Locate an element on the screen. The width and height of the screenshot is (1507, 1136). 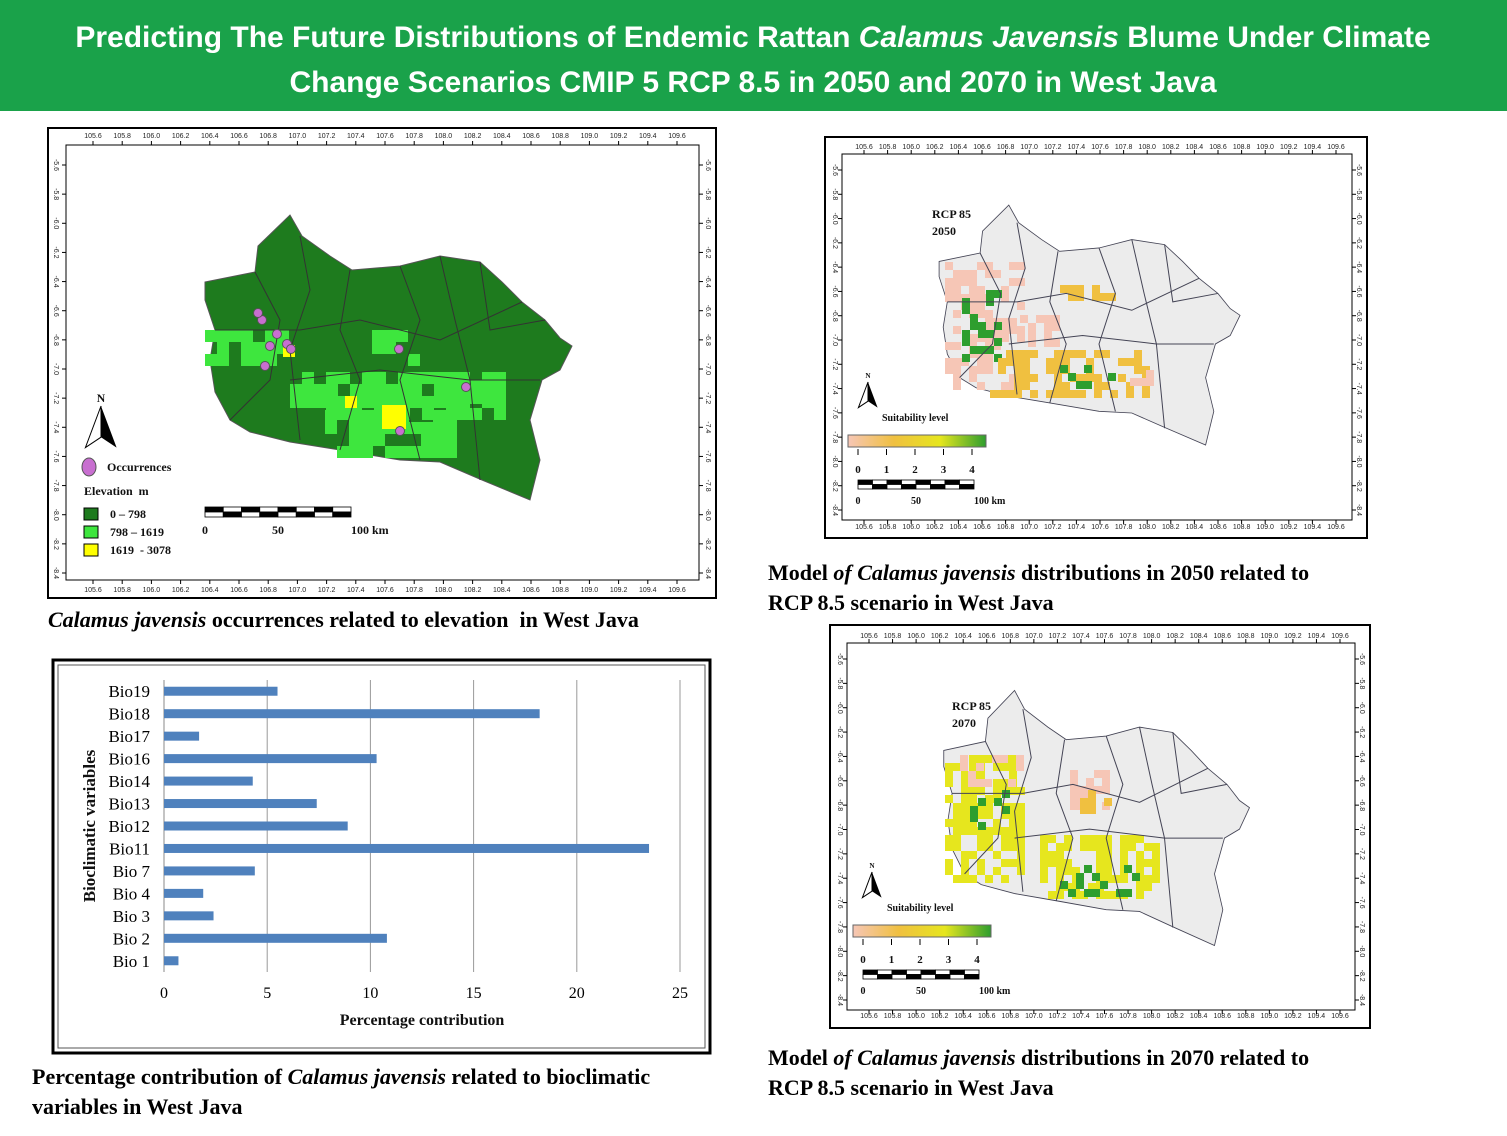
y-tick-label: Bio14 is located at coordinates (129, 781).